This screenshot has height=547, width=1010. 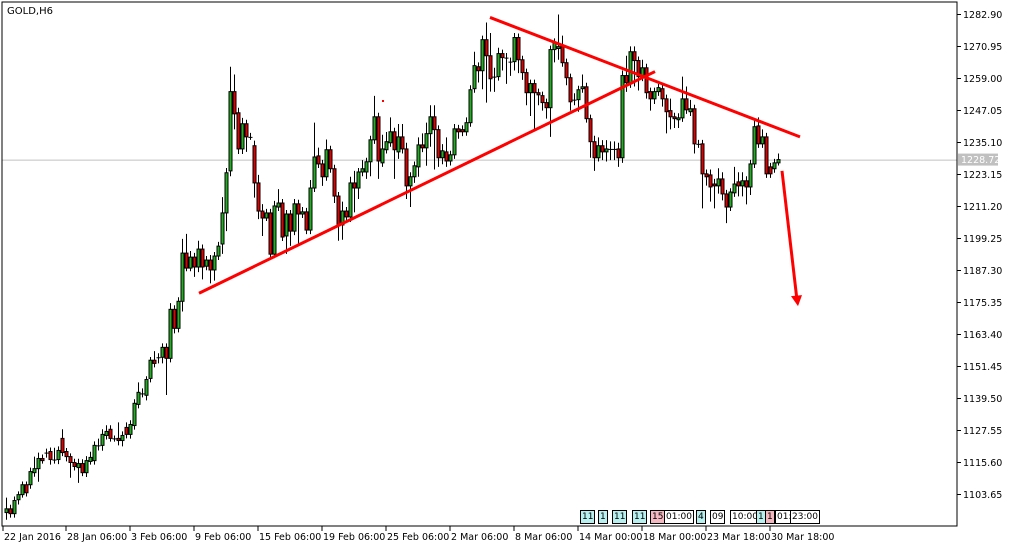 What do you see at coordinates (159, 537) in the screenshot?
I see `time-tick-label: 3 Feb 06:00` at bounding box center [159, 537].